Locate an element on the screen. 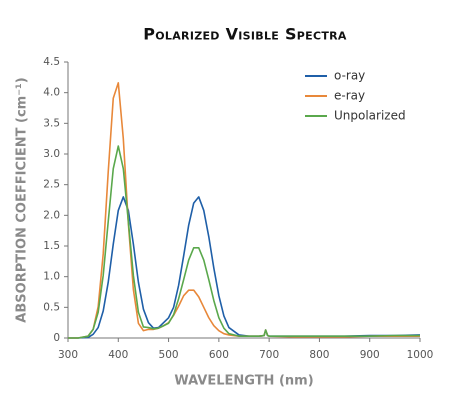  legend-label: e-ray is located at coordinates (349, 96).